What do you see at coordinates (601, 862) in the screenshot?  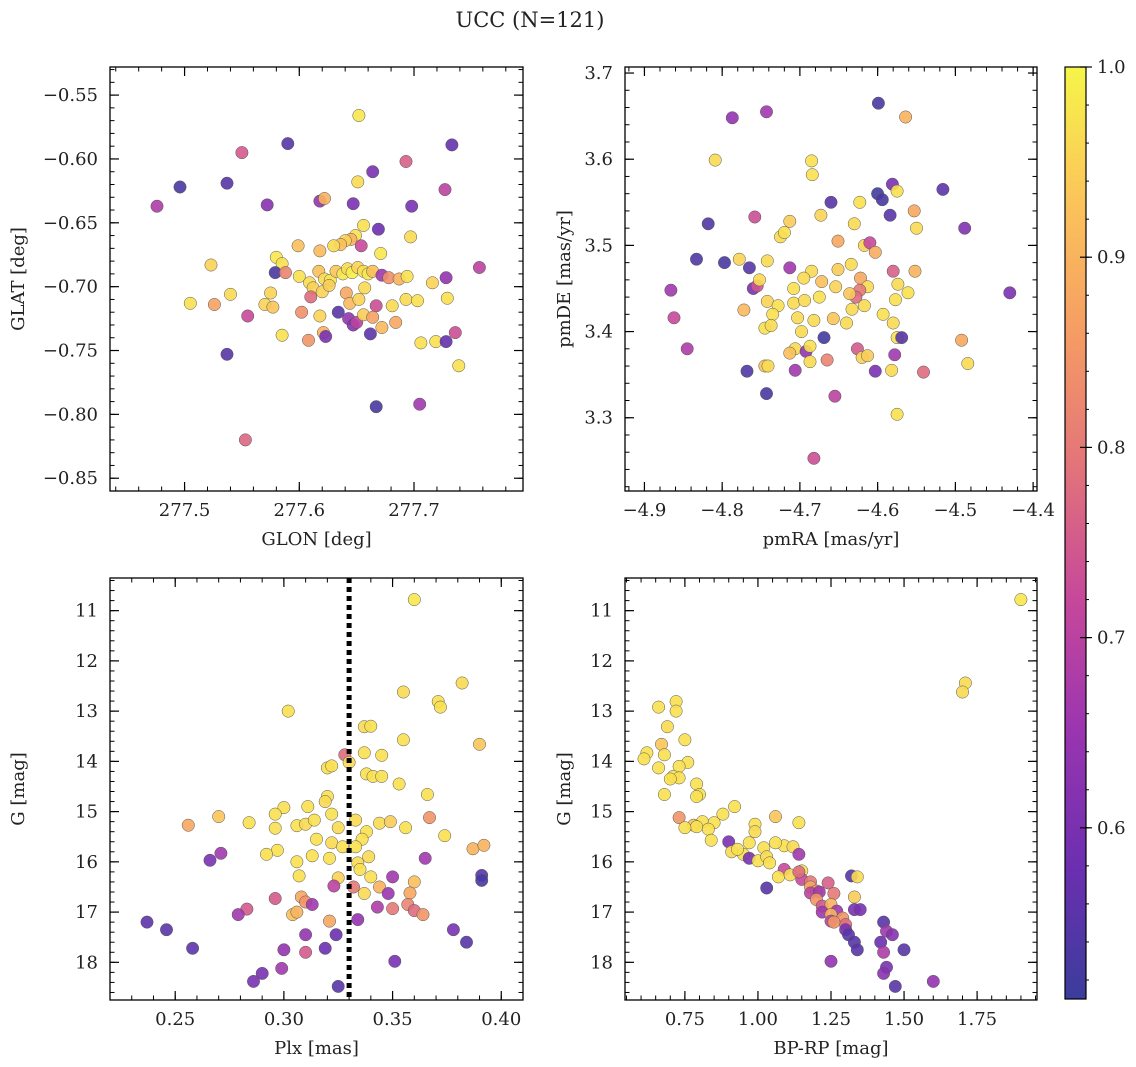 I see `cmd-ytick-label: 16` at bounding box center [601, 862].